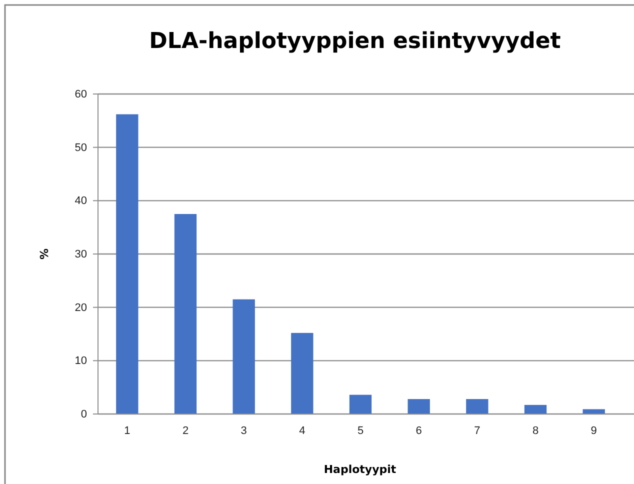  I want to click on y-tick-label: 60, so click(80, 94).